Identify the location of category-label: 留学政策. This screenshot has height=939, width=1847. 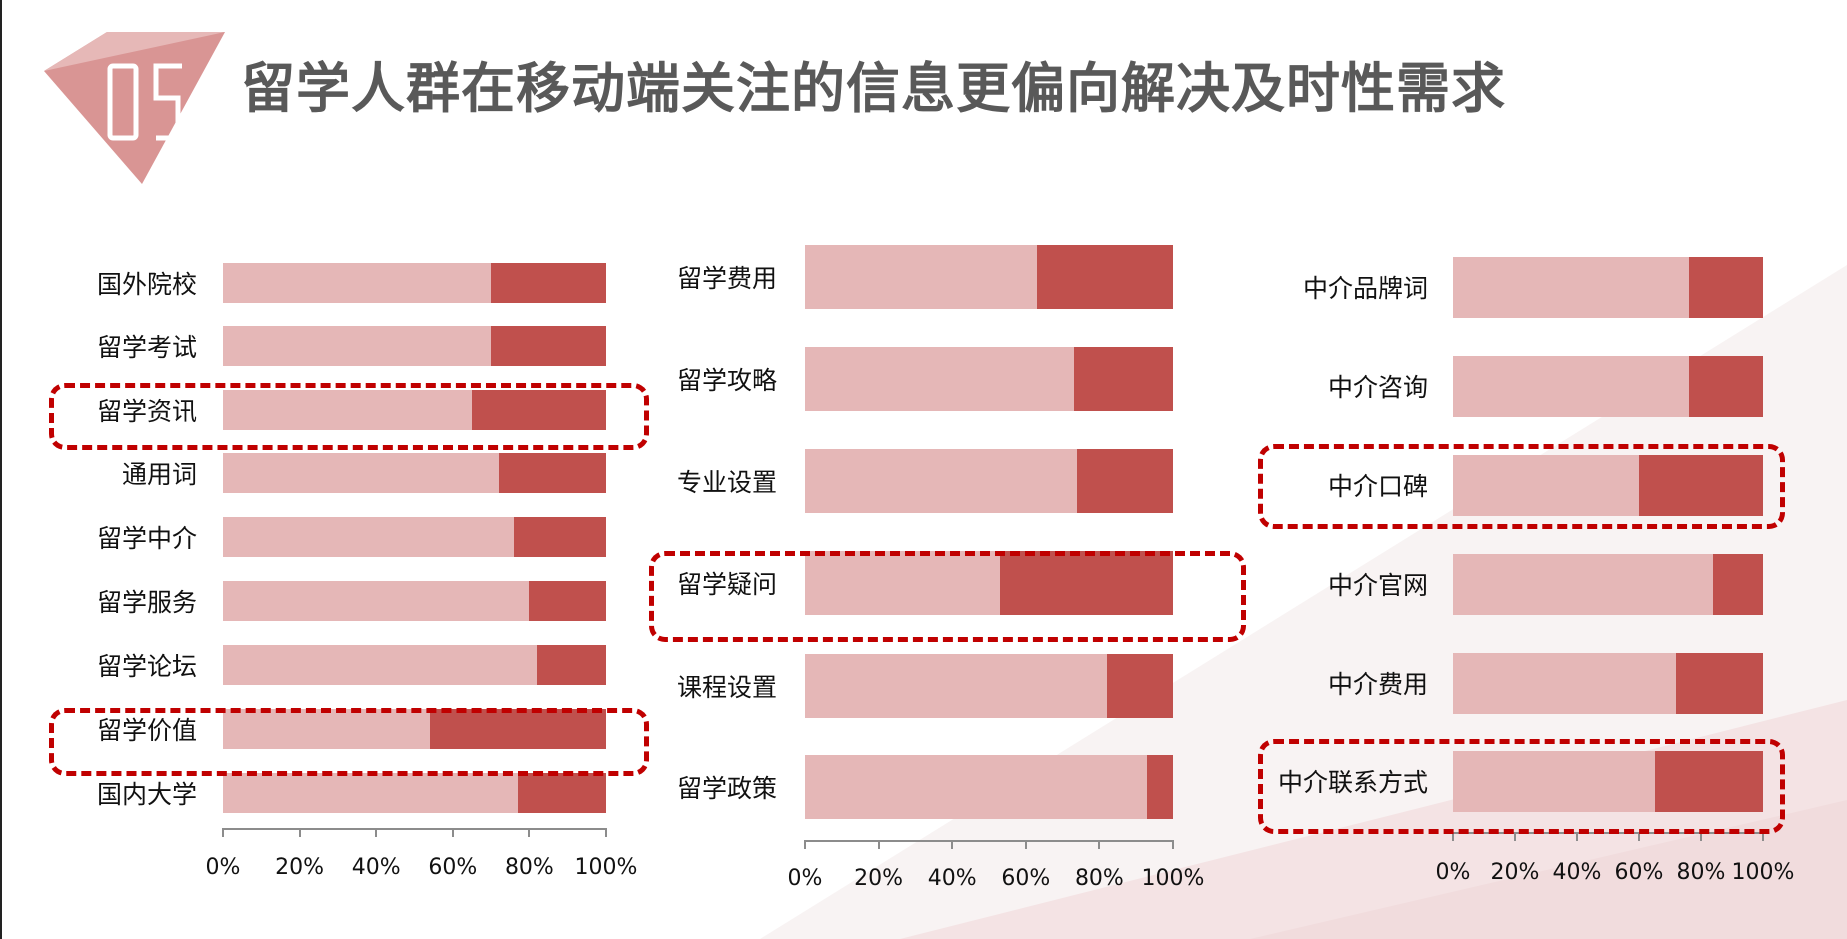
(727, 788).